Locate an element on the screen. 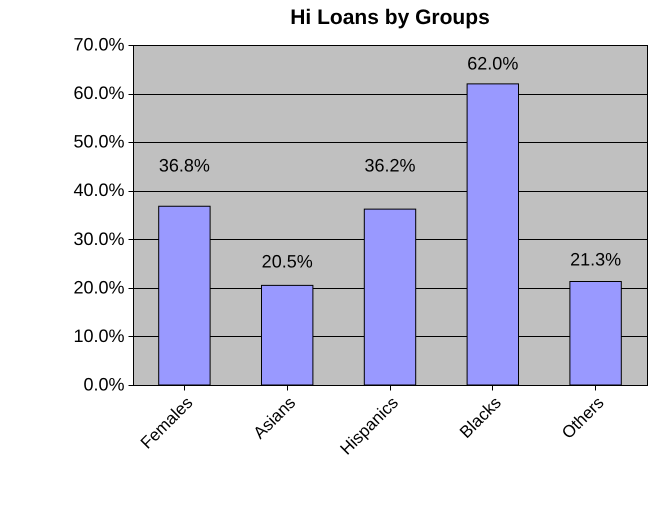 This screenshot has height=523, width=662. data-label: 21.3% is located at coordinates (596, 259).